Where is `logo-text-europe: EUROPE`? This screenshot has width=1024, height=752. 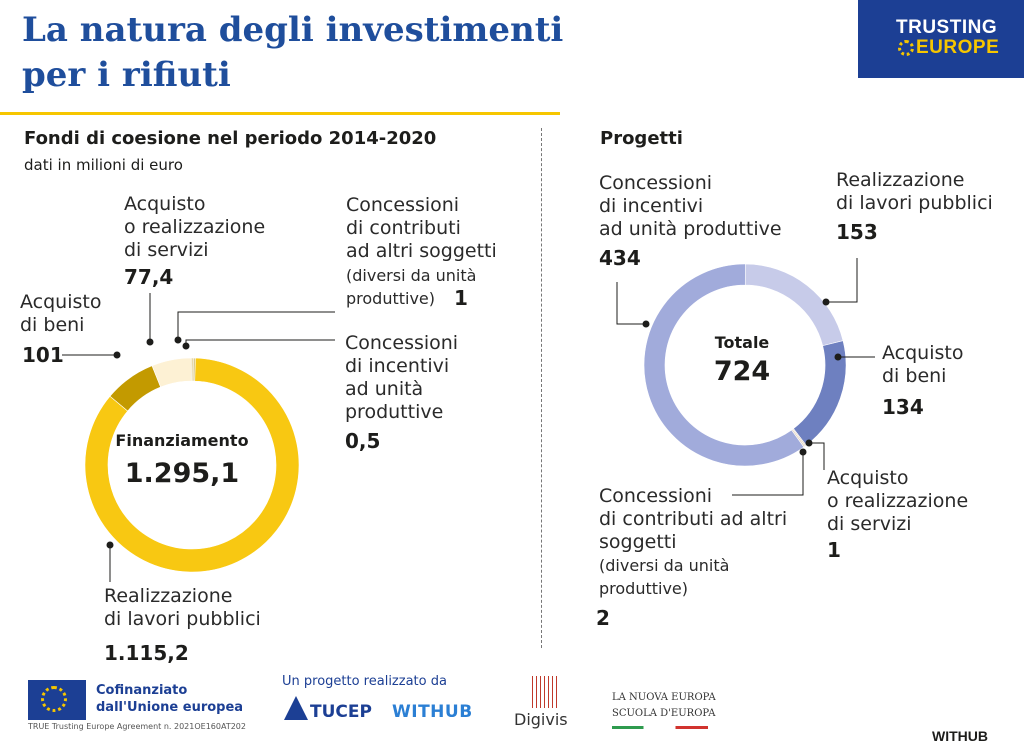
logo-text-europe: EUROPE is located at coordinates (958, 47).